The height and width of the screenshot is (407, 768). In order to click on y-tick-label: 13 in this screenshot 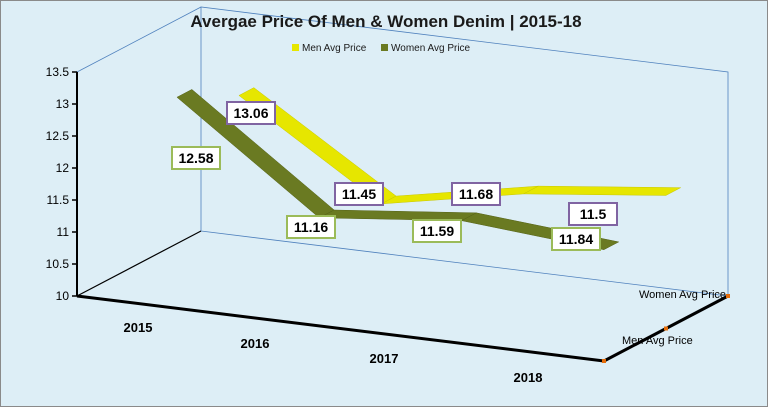, I will do `click(63, 104)`.